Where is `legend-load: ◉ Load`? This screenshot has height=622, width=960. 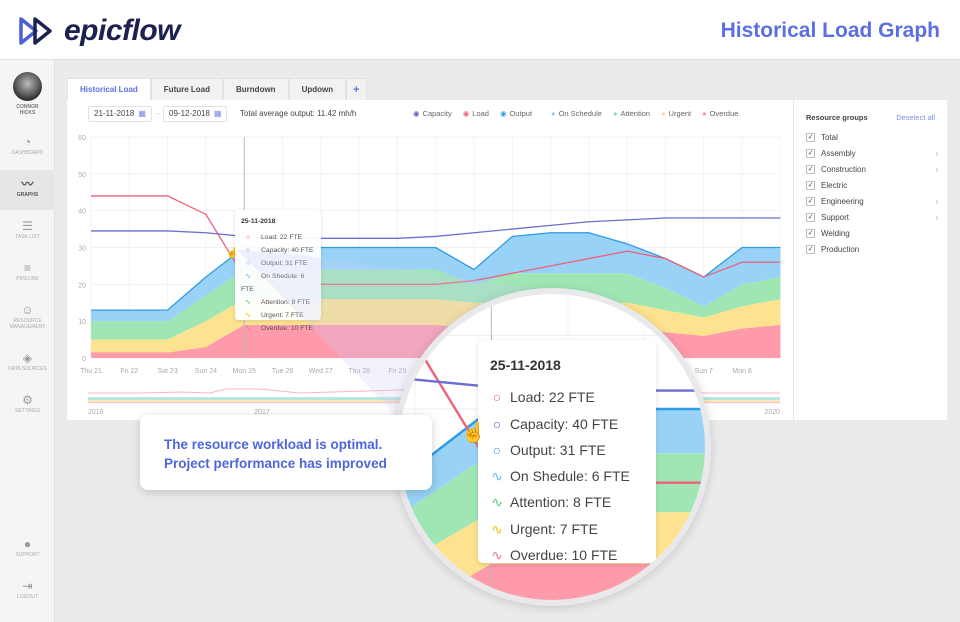 legend-load: ◉ Load is located at coordinates (476, 113).